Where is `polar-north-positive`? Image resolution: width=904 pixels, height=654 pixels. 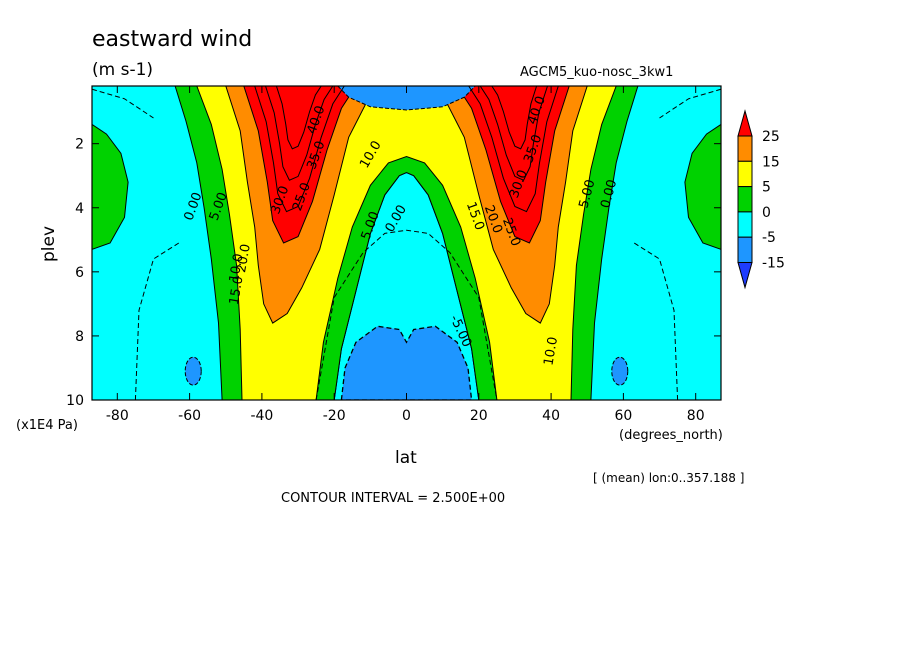
polar-north-positive is located at coordinates (702, 186).